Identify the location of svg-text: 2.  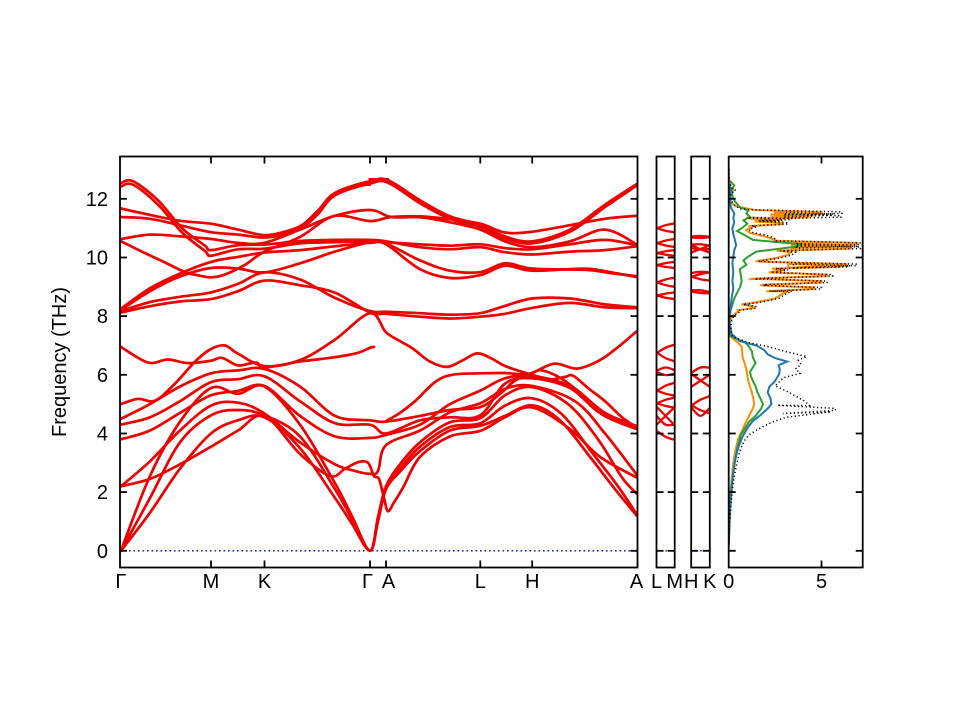
(102, 493).